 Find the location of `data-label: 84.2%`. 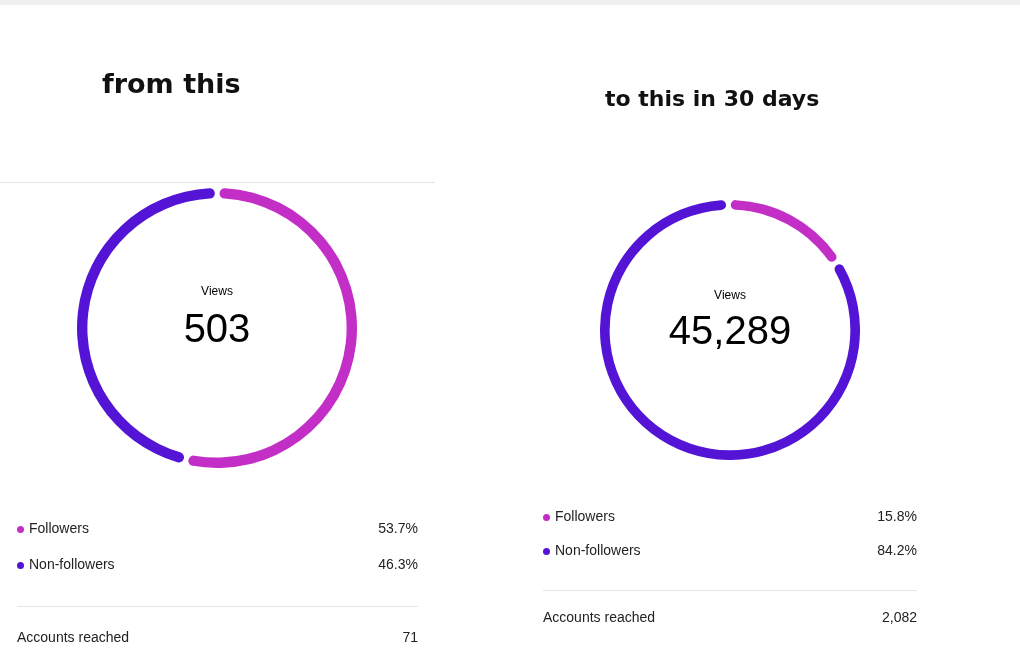

data-label: 84.2% is located at coordinates (897, 550).